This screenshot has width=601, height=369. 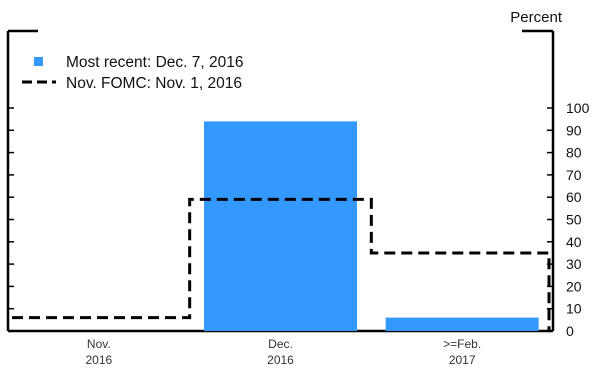 What do you see at coordinates (38, 61) in the screenshot?
I see `legend-swatch-most-recent` at bounding box center [38, 61].